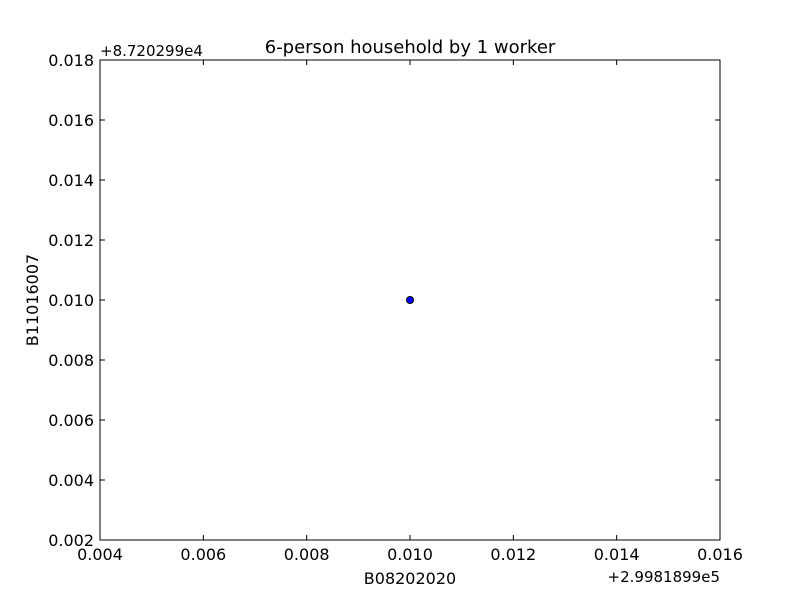 The image size is (800, 600). I want to click on x-offset-label: +2.9981899e5, so click(664, 577).